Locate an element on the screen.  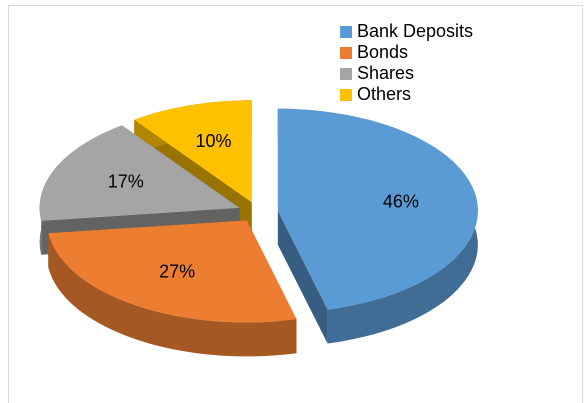
data-label: 46% is located at coordinates (401, 202).